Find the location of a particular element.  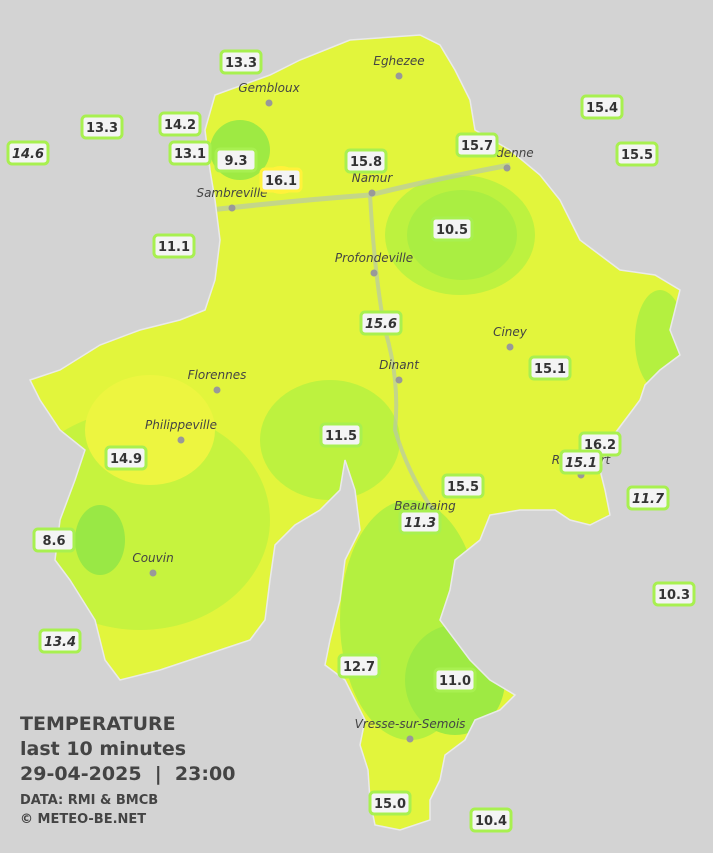

station-value: 10.3 is located at coordinates (674, 595).